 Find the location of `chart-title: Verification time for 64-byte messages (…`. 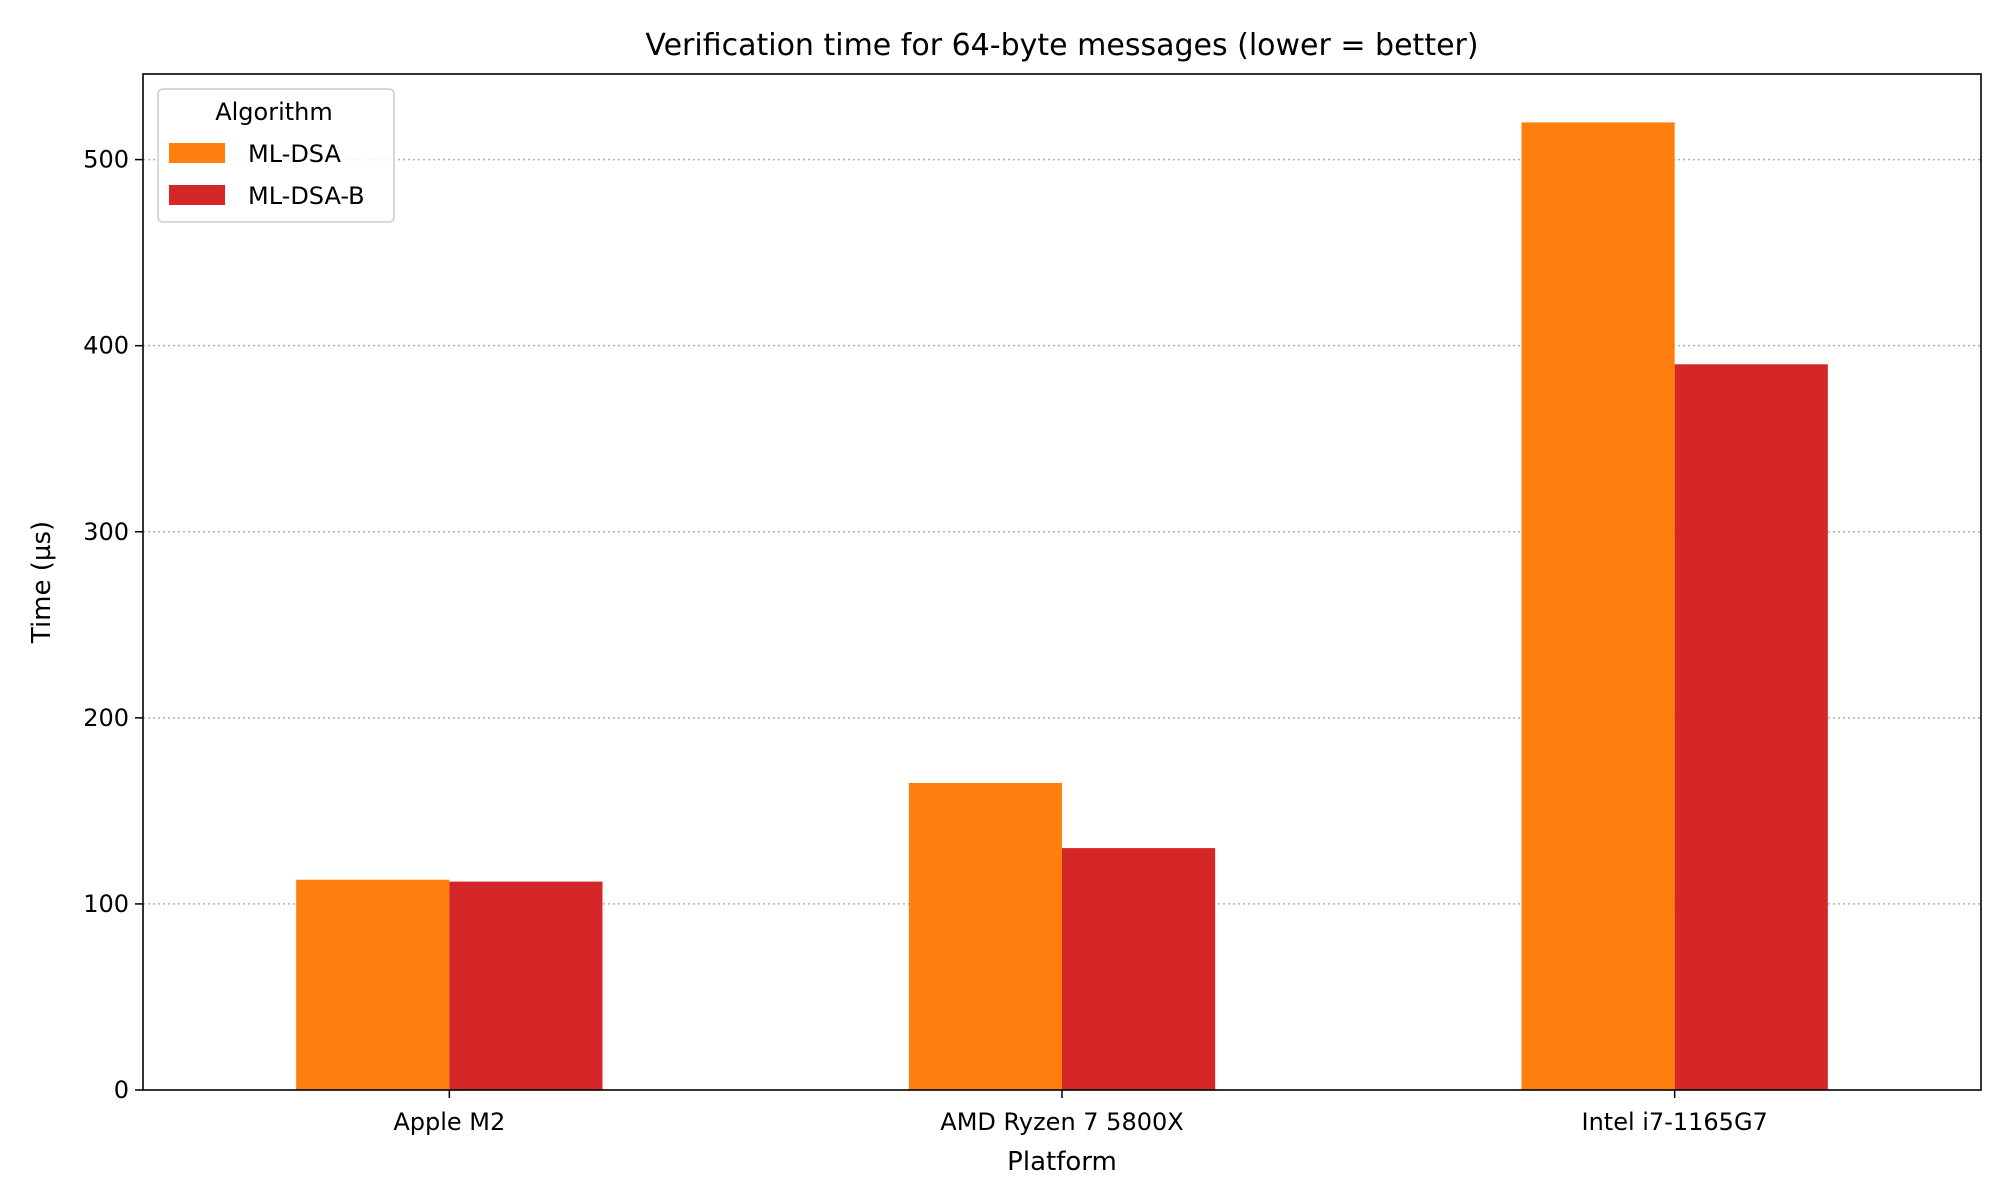

chart-title: Verification time for 64-byte messages (… is located at coordinates (1061, 45).